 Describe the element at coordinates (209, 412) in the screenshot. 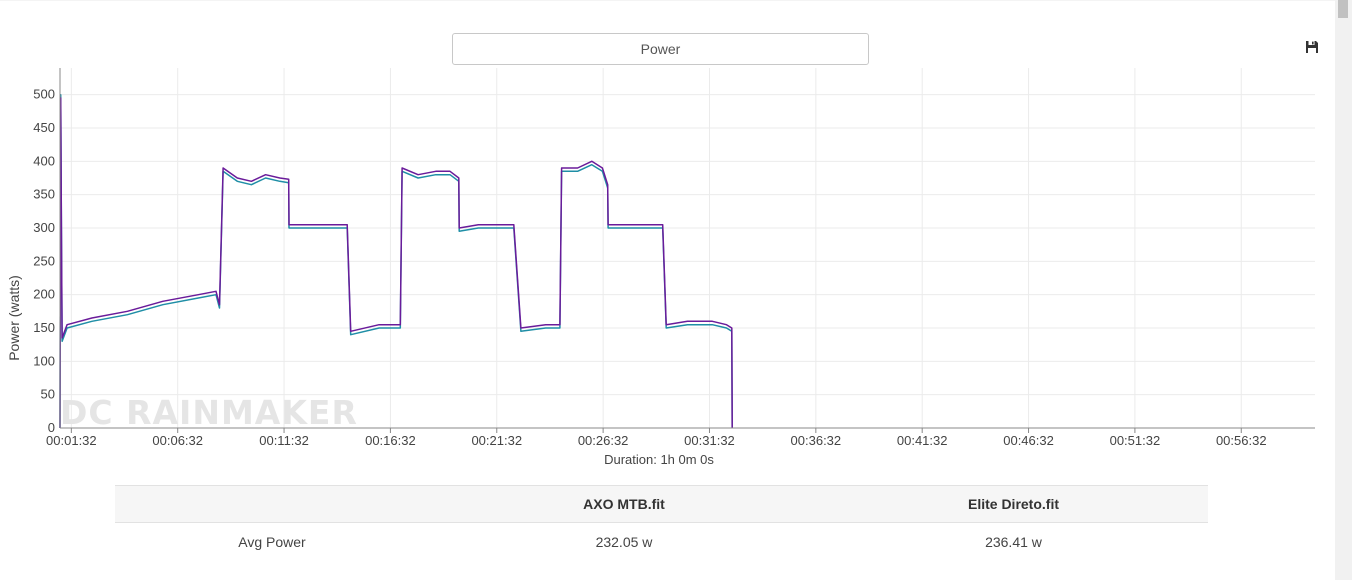

I see `watermark-text: DC RAINMAKER` at that location.